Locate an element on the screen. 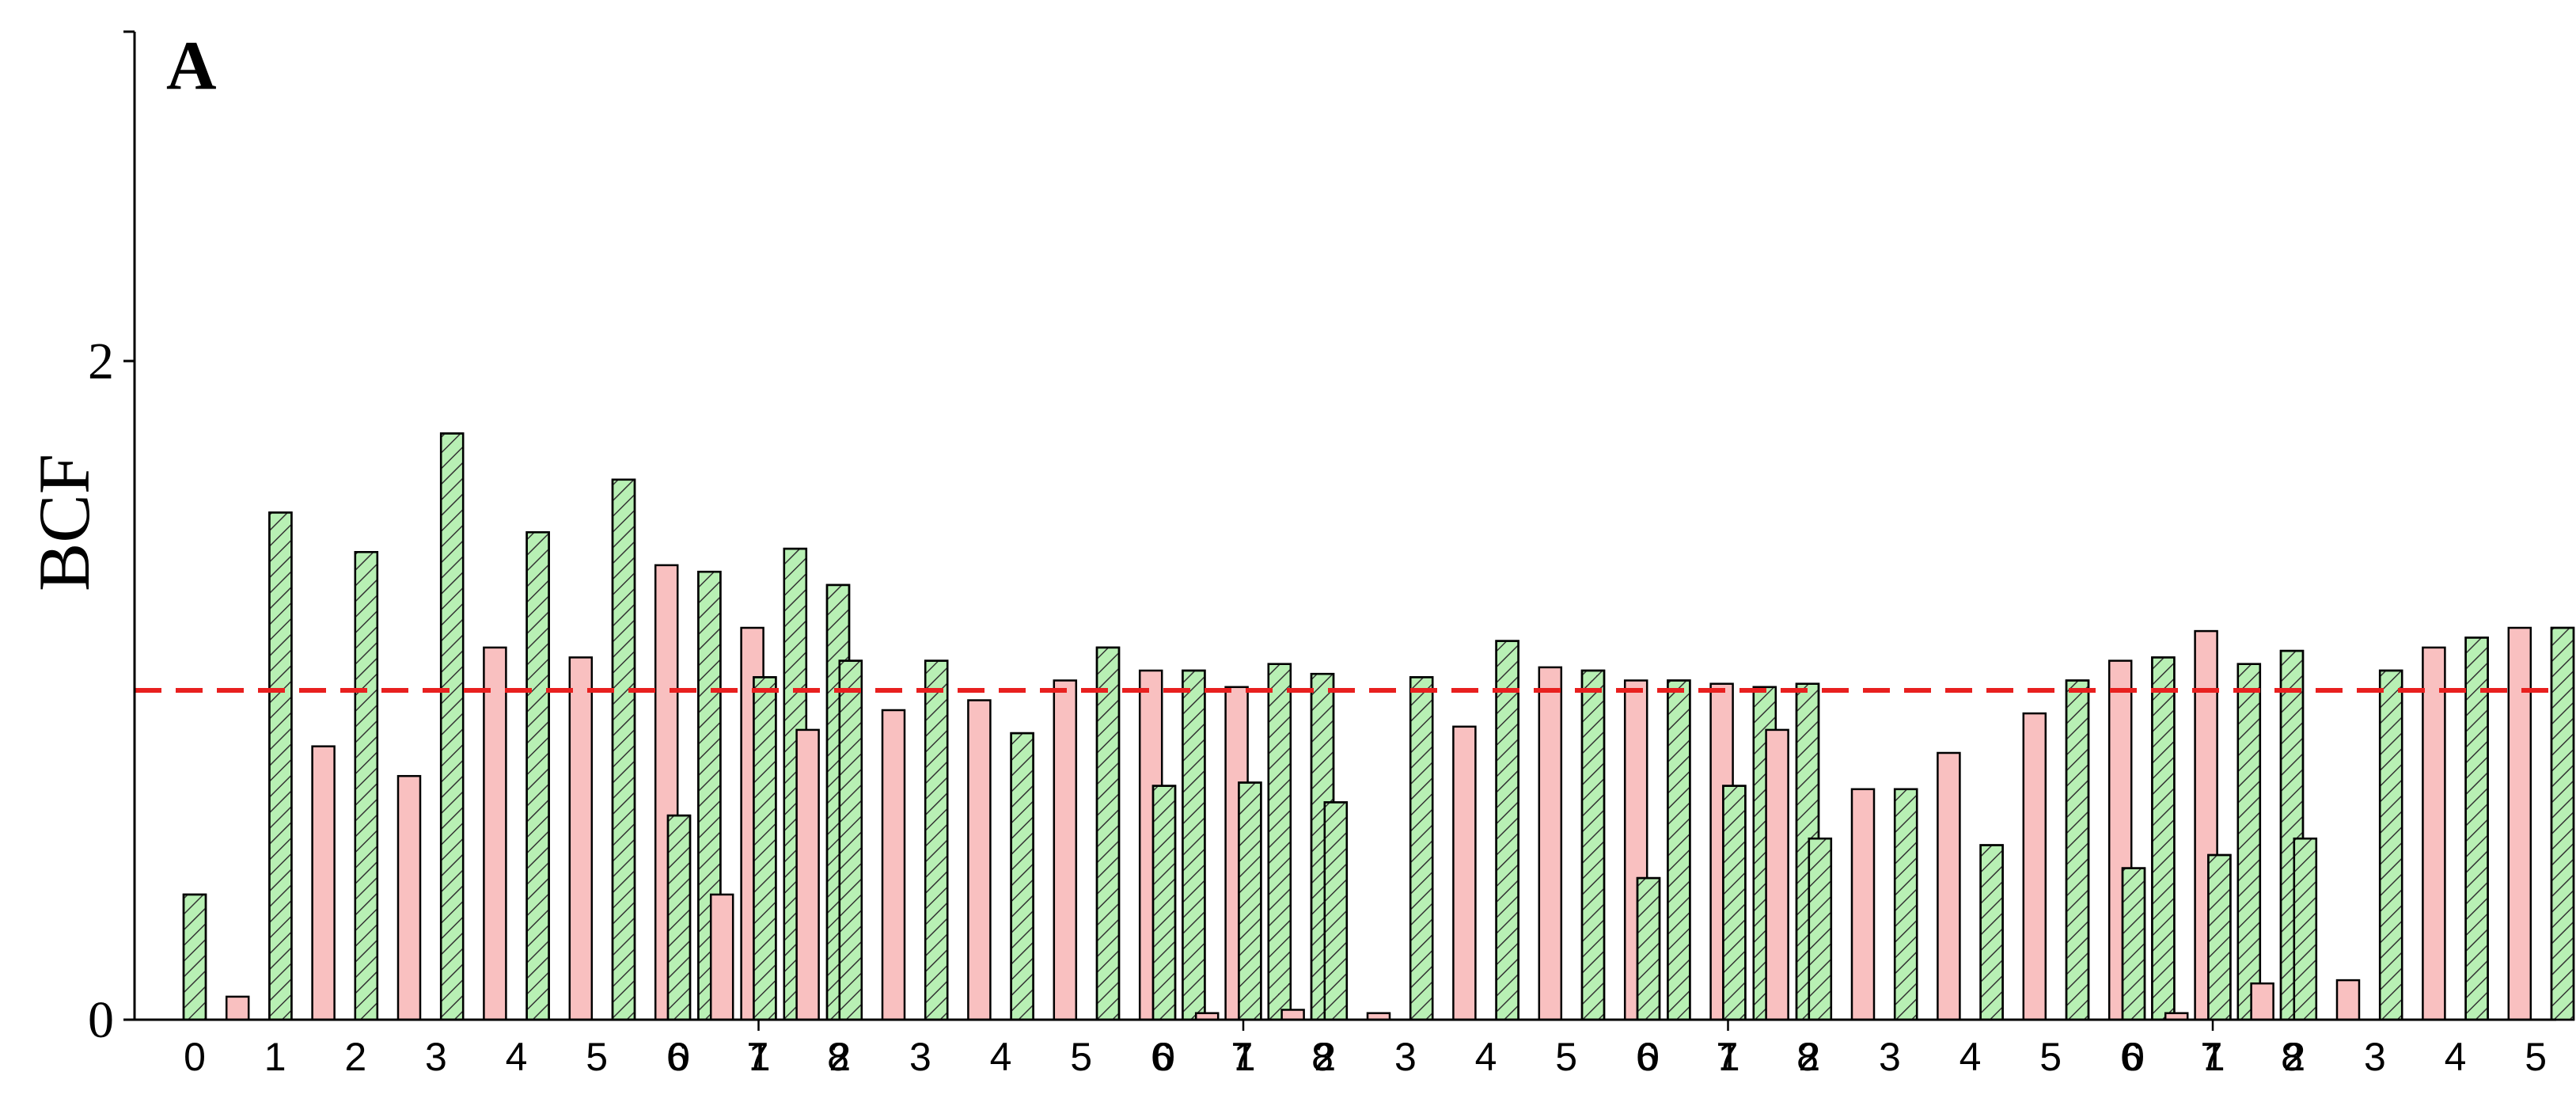  y-tick-label: 2 is located at coordinates (101, 361).